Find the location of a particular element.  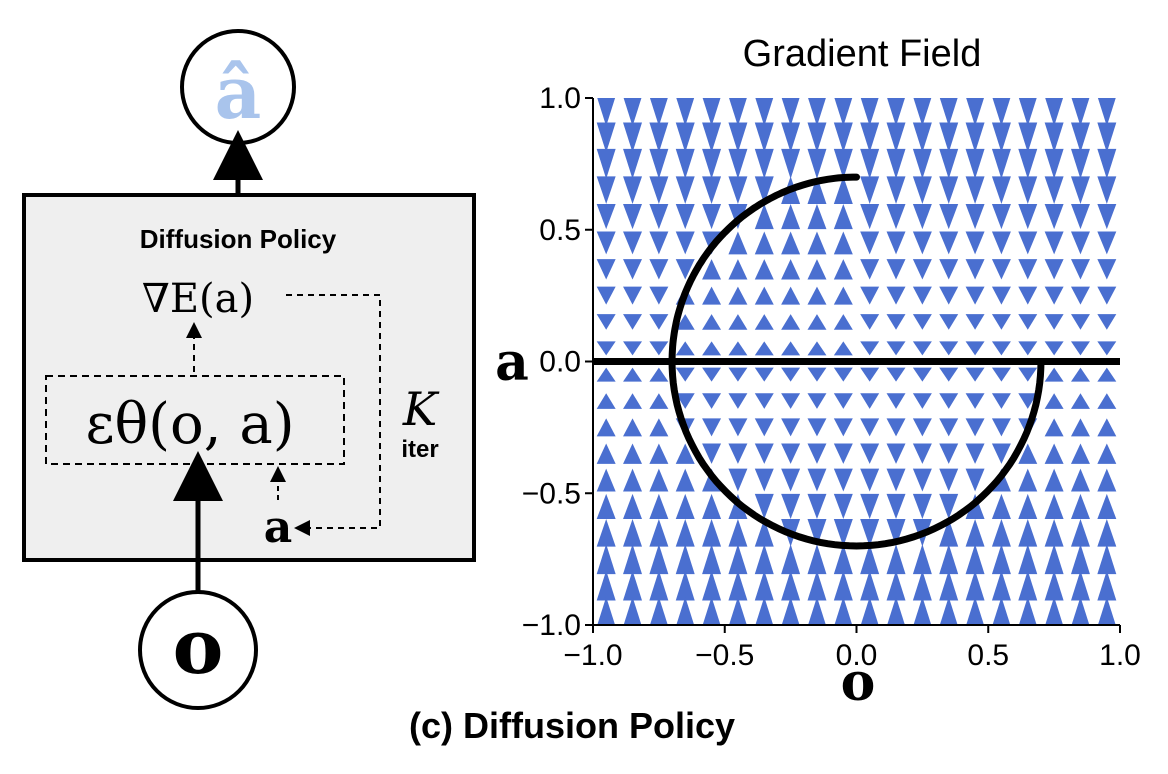

iteration-label-sub: iter is located at coordinates (419, 449).